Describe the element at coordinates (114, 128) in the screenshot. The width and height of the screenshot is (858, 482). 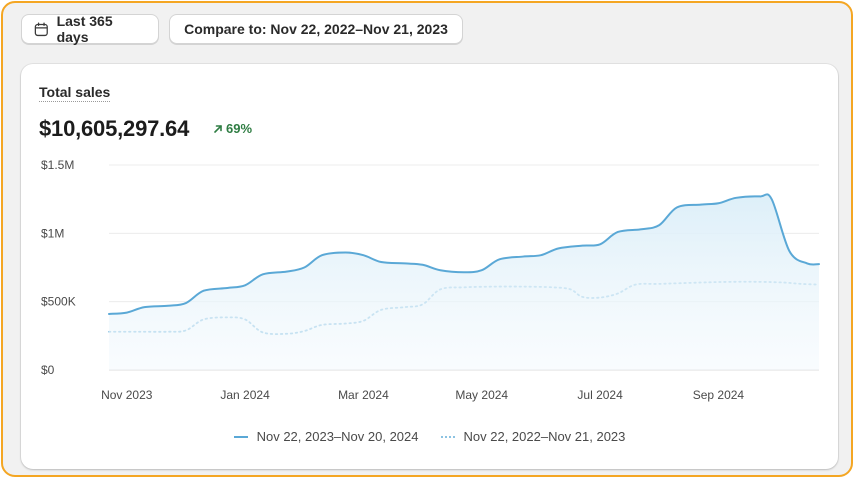
I see `total-sales-value: $10,605,297.64` at that location.